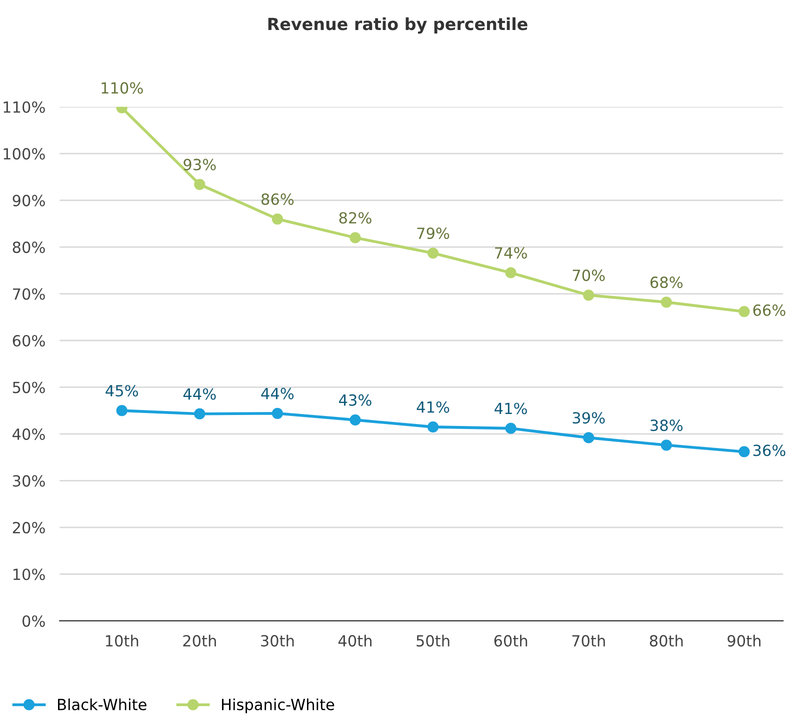  What do you see at coordinates (102, 704) in the screenshot?
I see `legend-label: Black-White` at bounding box center [102, 704].